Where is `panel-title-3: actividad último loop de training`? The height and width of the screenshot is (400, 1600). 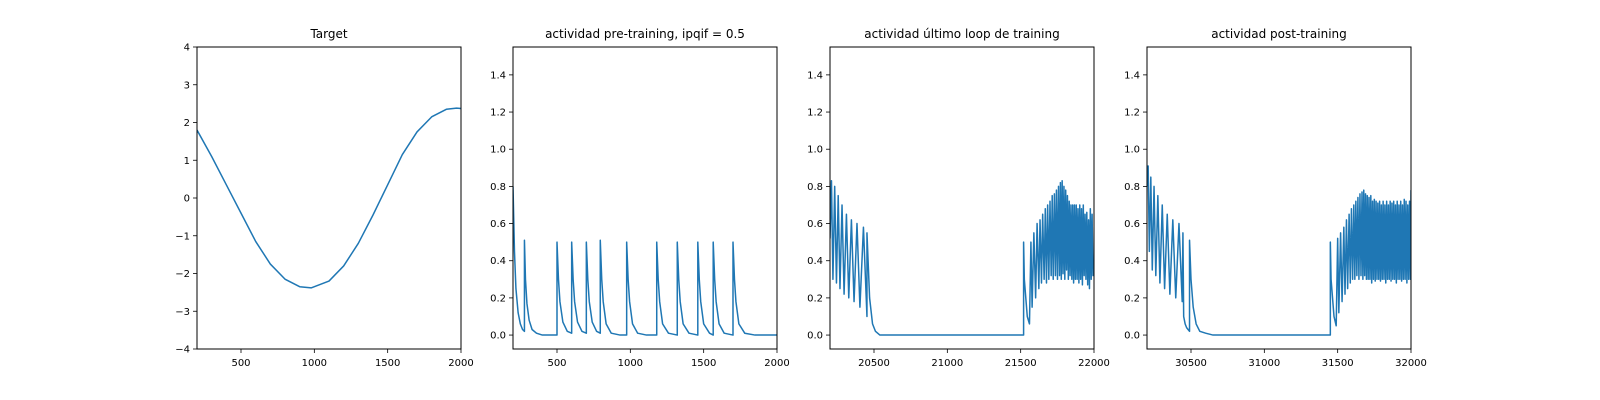 panel-title-3: actividad último loop de training is located at coordinates (961, 34).